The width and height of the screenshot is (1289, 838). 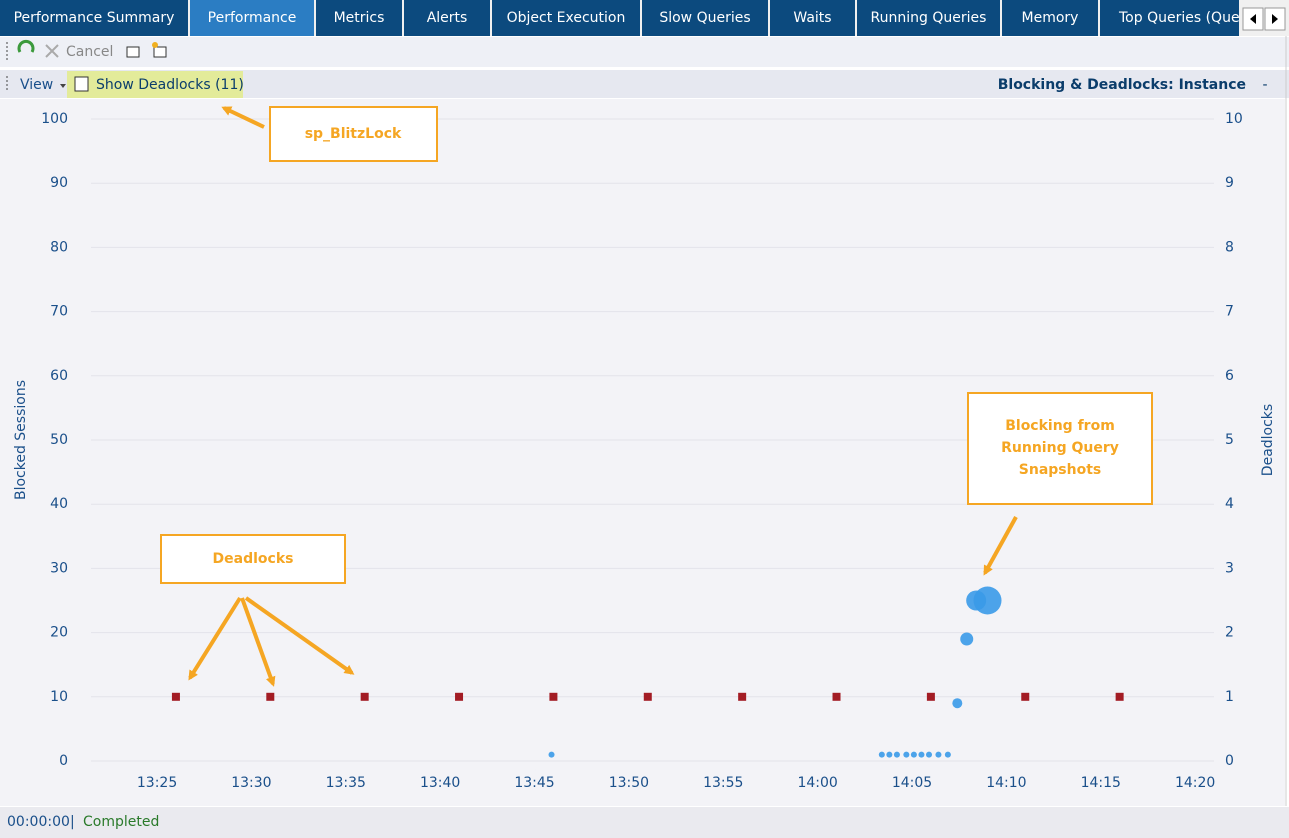 I want to click on tab-label: Performance, so click(x=252, y=18).